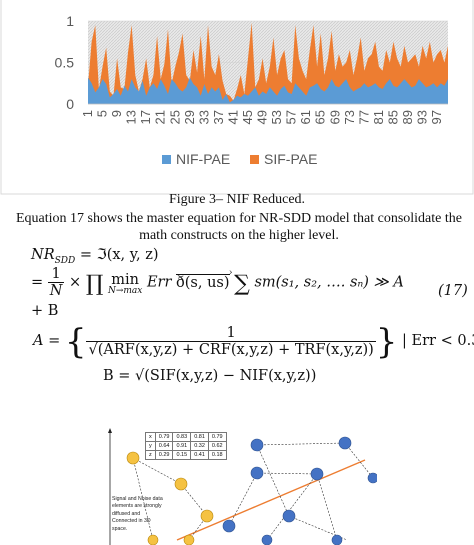 The height and width of the screenshot is (545, 474). What do you see at coordinates (407, 117) in the screenshot?
I see `x-tick-label: 89` at bounding box center [407, 117].